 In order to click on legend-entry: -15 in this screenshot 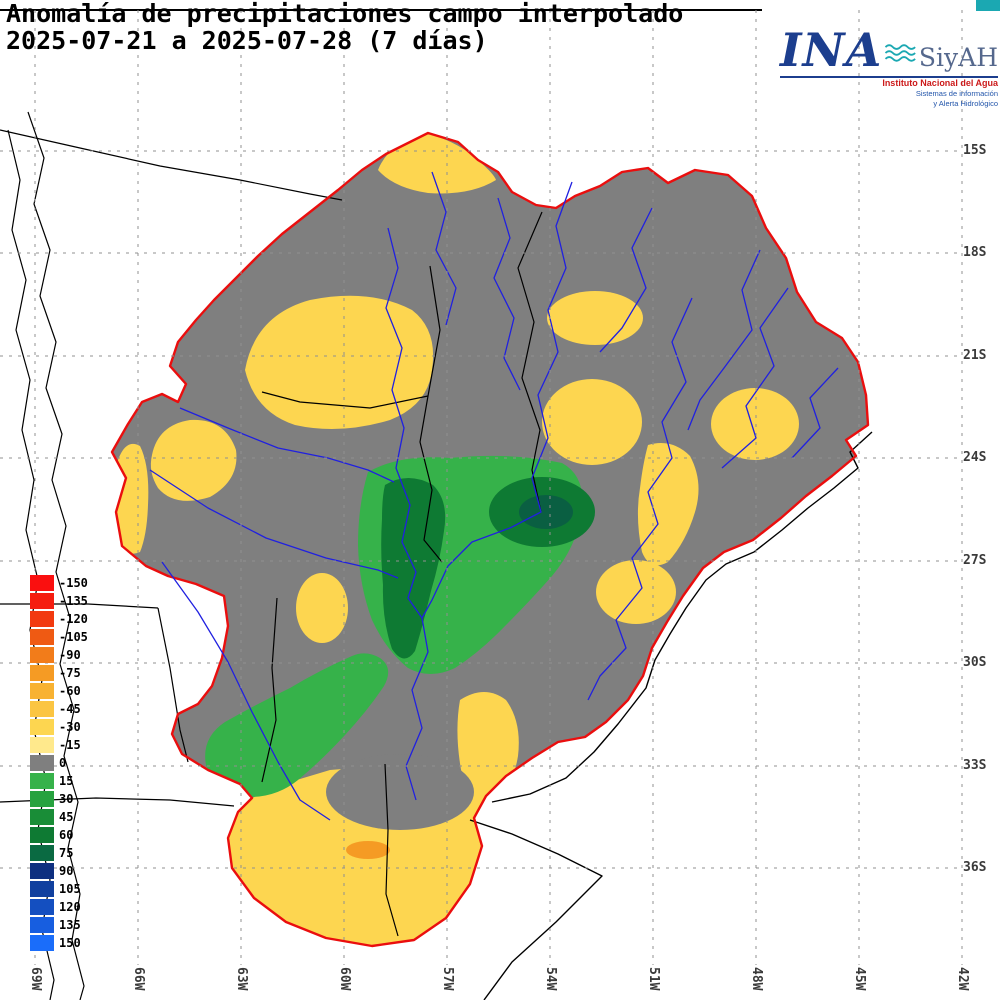, I will do `click(59, 745)`.